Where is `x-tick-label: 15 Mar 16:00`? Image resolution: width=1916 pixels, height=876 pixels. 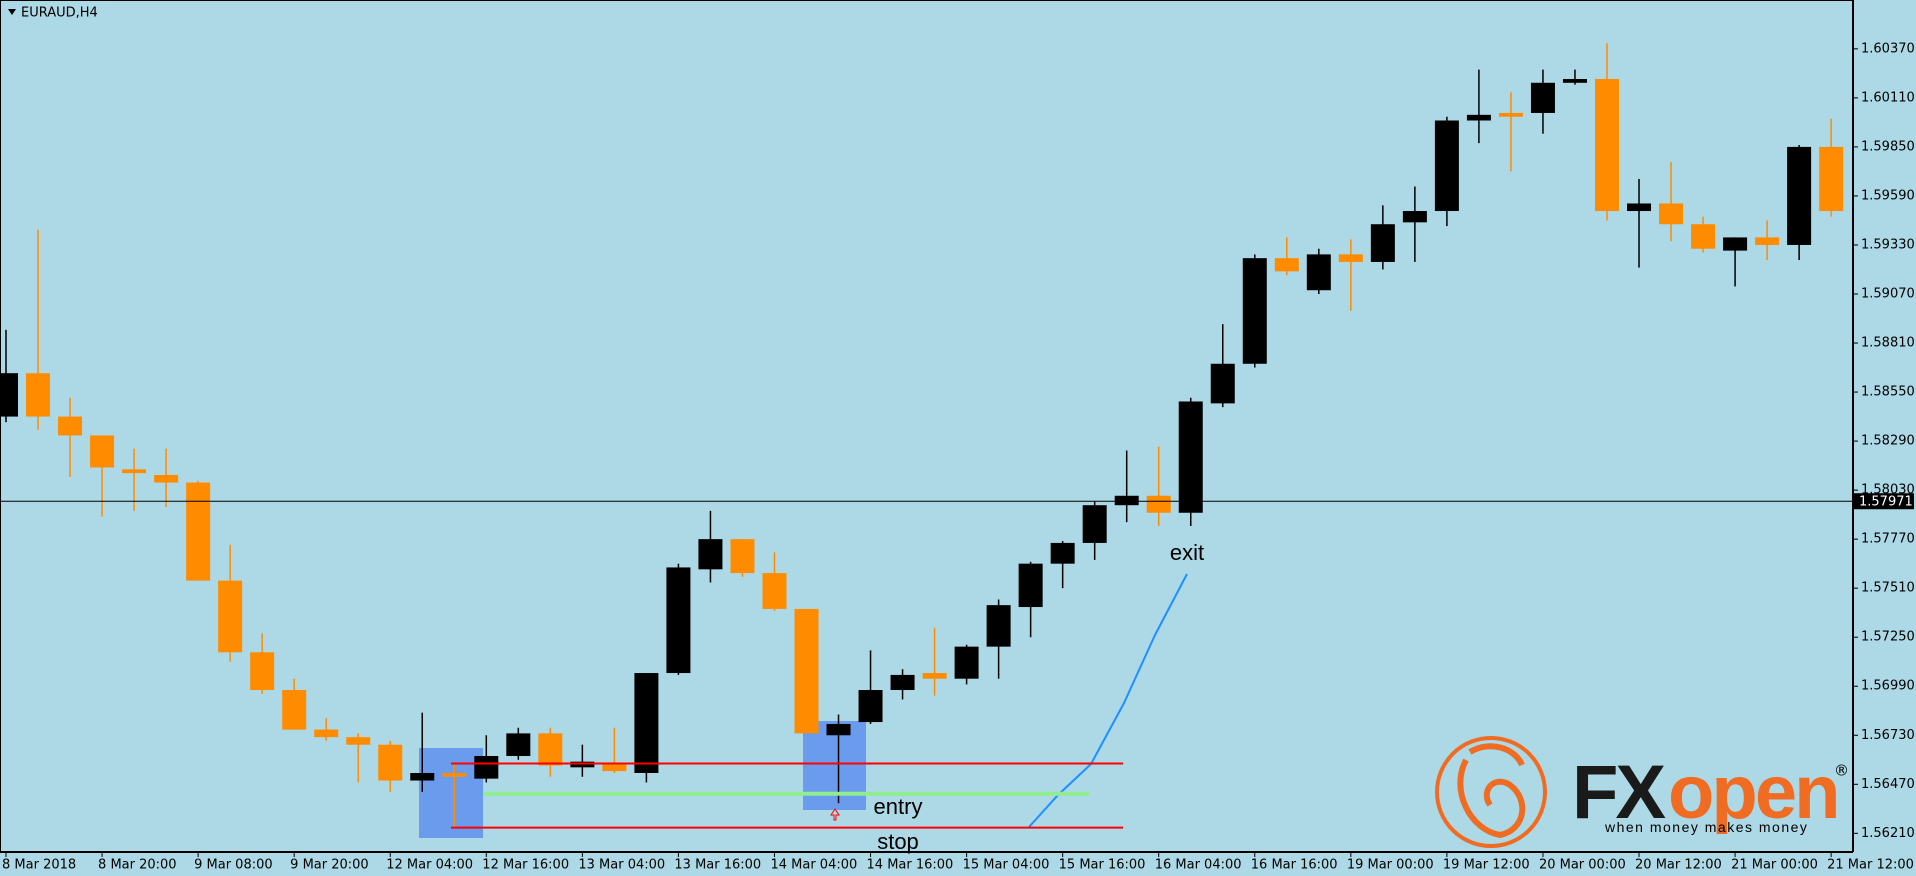 x-tick-label: 15 Mar 16:00 is located at coordinates (1102, 865).